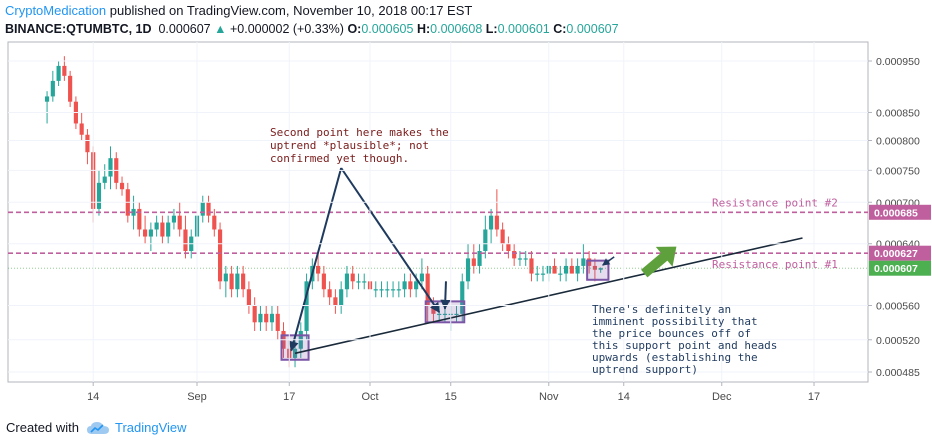  I want to click on price-label-text: 0.000607, so click(896, 269).